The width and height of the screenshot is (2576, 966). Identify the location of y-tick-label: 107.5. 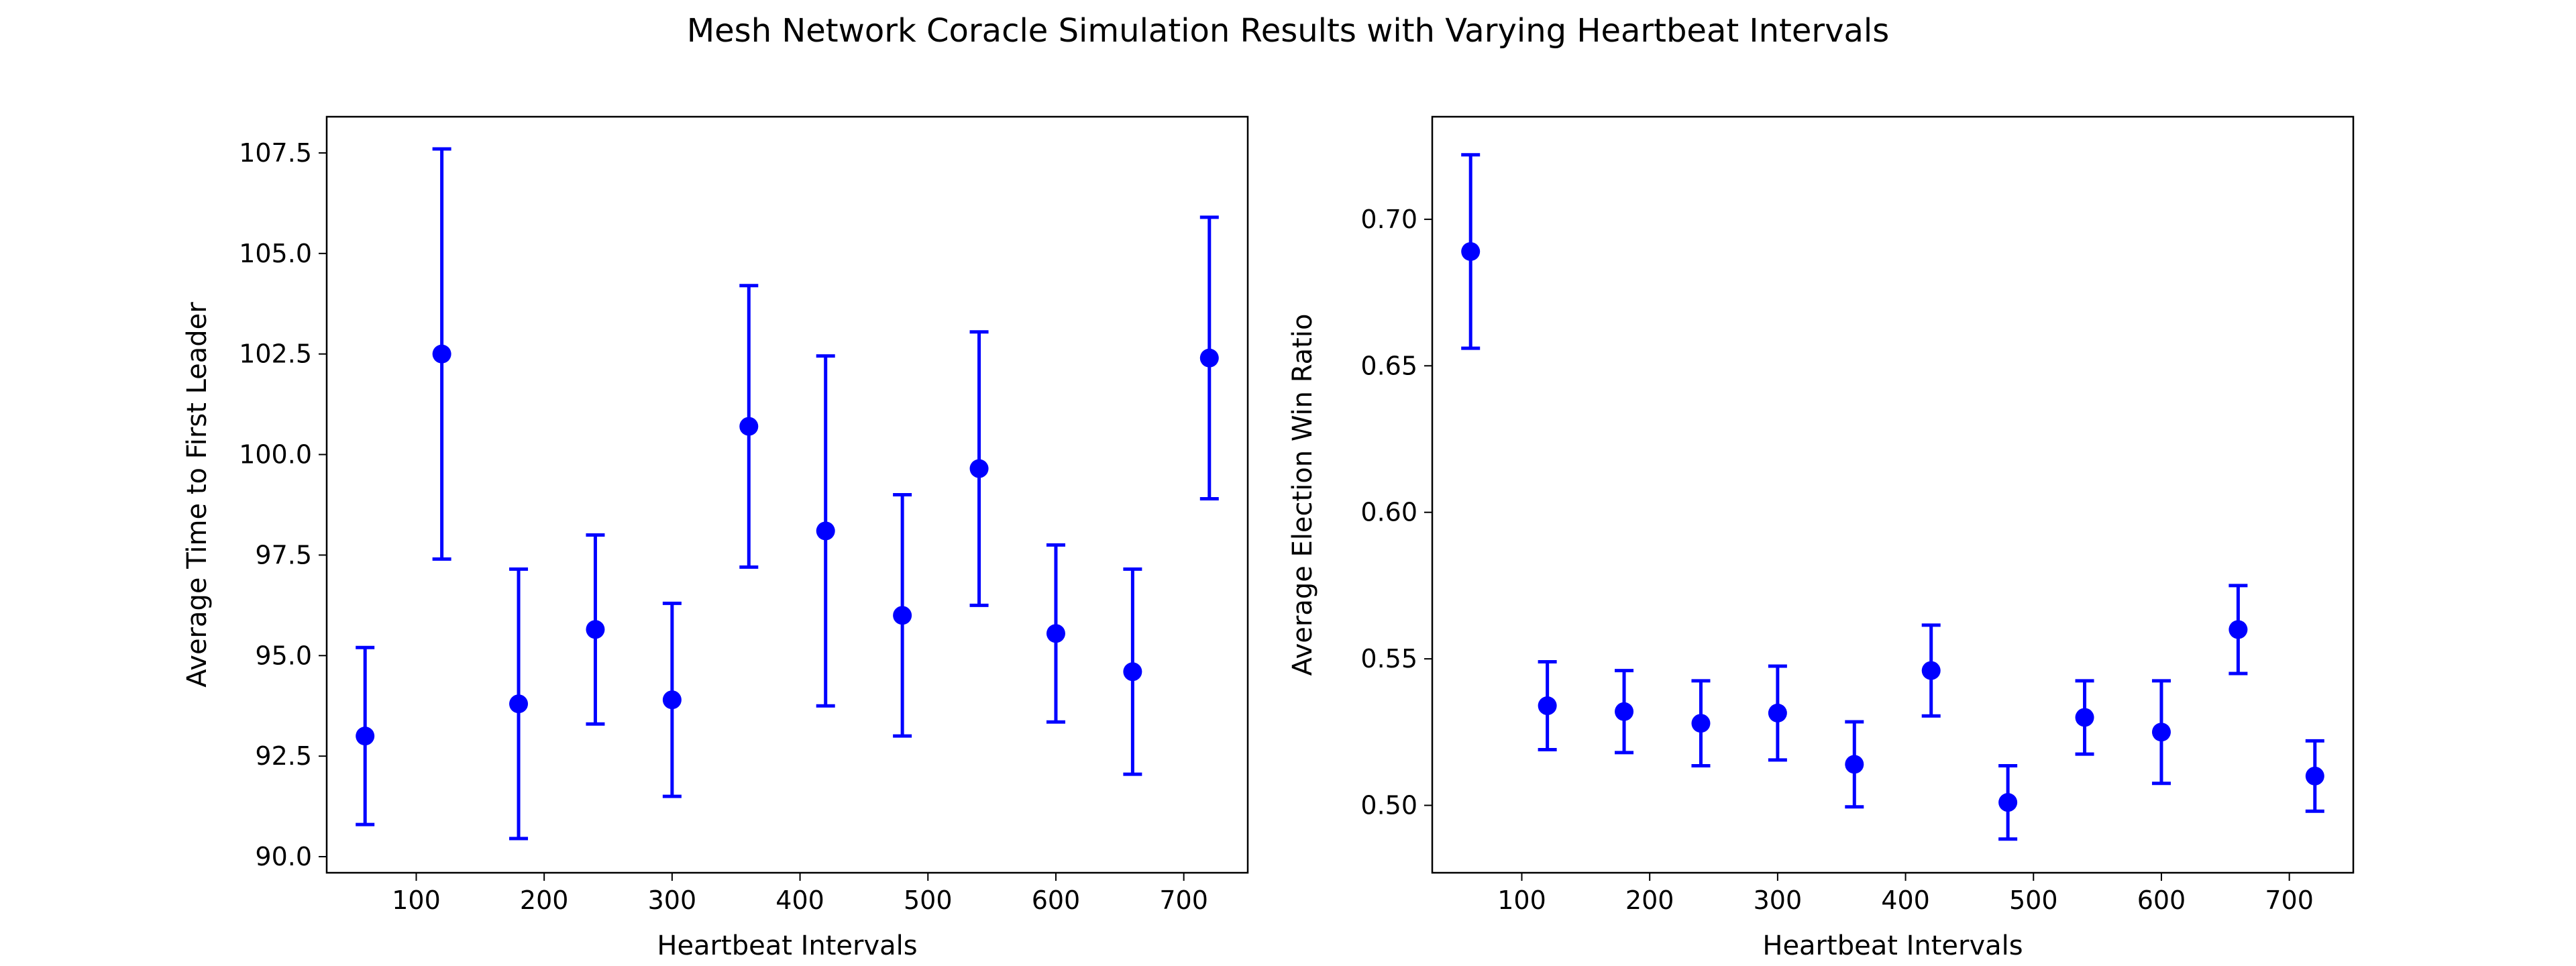
(275, 153).